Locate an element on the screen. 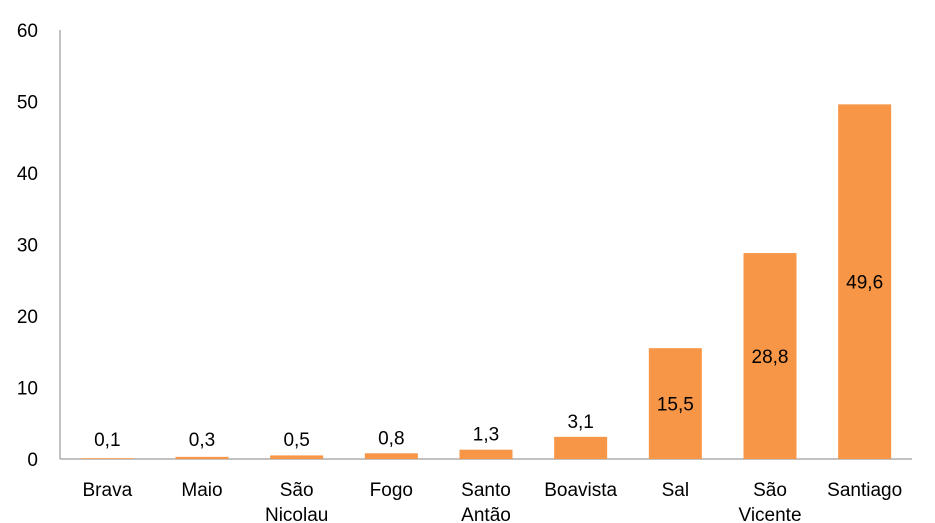 This screenshot has width=935, height=523. x-category-label: Fogo is located at coordinates (391, 490).